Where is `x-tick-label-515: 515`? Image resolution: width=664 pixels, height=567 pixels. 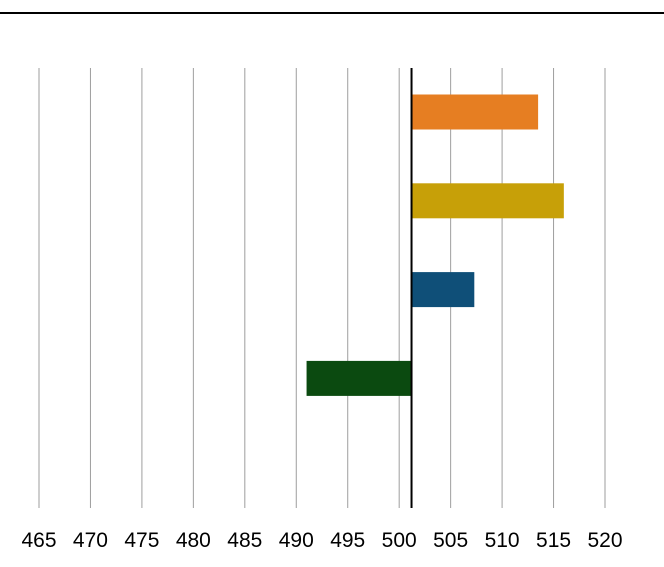 x-tick-label-515: 515 is located at coordinates (553, 540).